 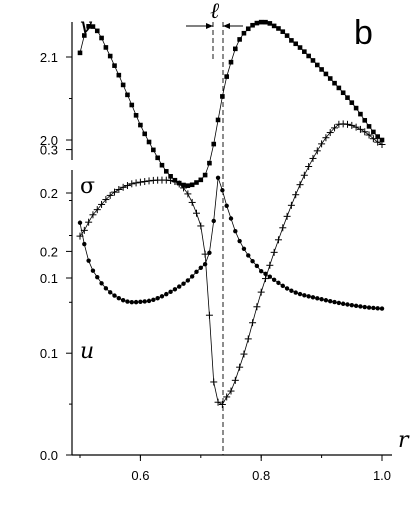 What do you see at coordinates (226, 26) in the screenshot?
I see `ell-arrowhead-right` at bounding box center [226, 26].